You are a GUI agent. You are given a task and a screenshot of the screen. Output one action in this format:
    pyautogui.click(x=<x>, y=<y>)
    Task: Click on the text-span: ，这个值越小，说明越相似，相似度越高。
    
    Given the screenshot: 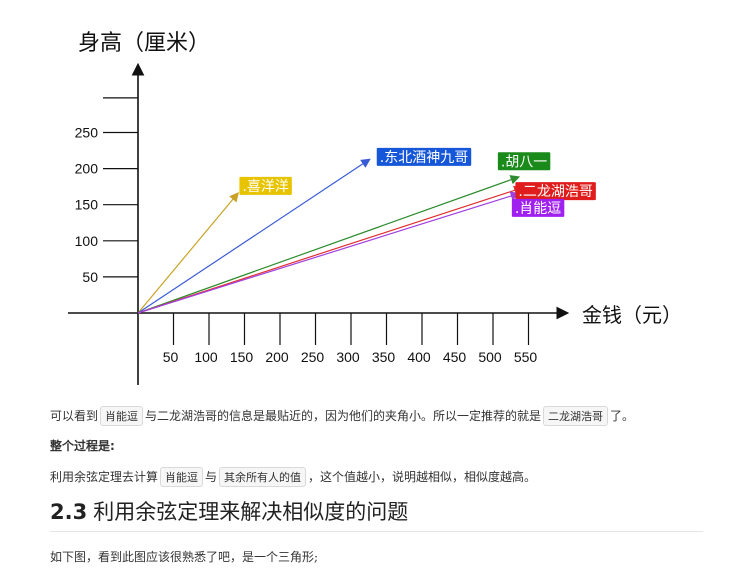 What is the action you would take?
    pyautogui.click(x=422, y=477)
    